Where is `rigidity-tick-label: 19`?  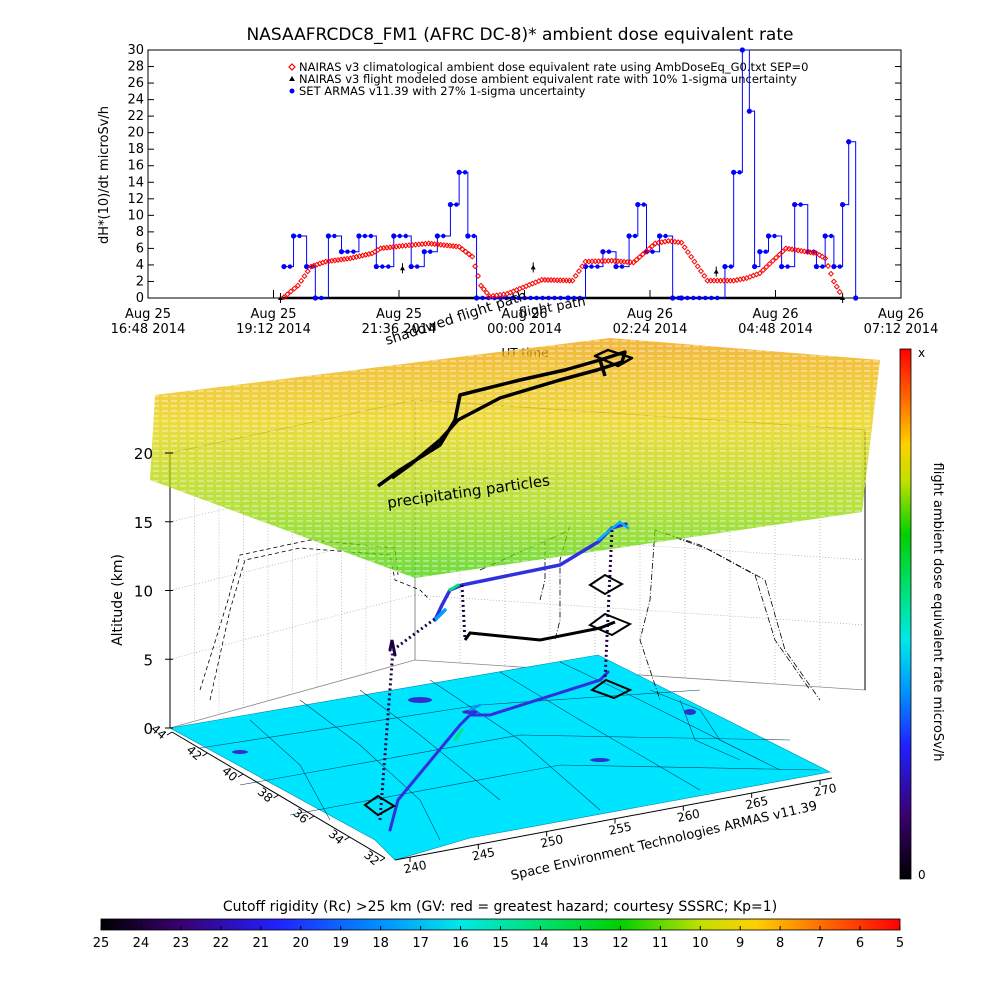
rigidity-tick-label: 19 is located at coordinates (340, 943).